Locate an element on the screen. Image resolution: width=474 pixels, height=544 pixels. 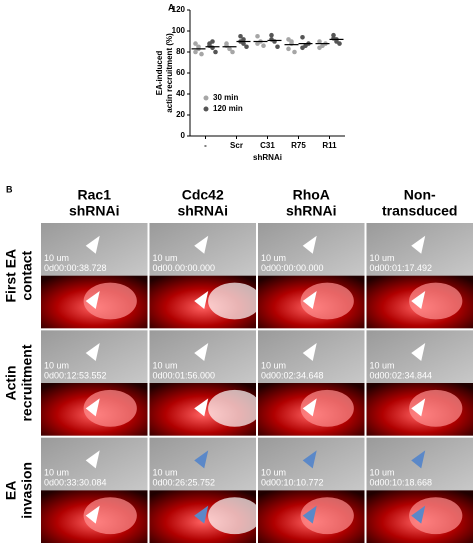
y-axis-label: actin recruitment (%) is located at coordinates (169, 73).